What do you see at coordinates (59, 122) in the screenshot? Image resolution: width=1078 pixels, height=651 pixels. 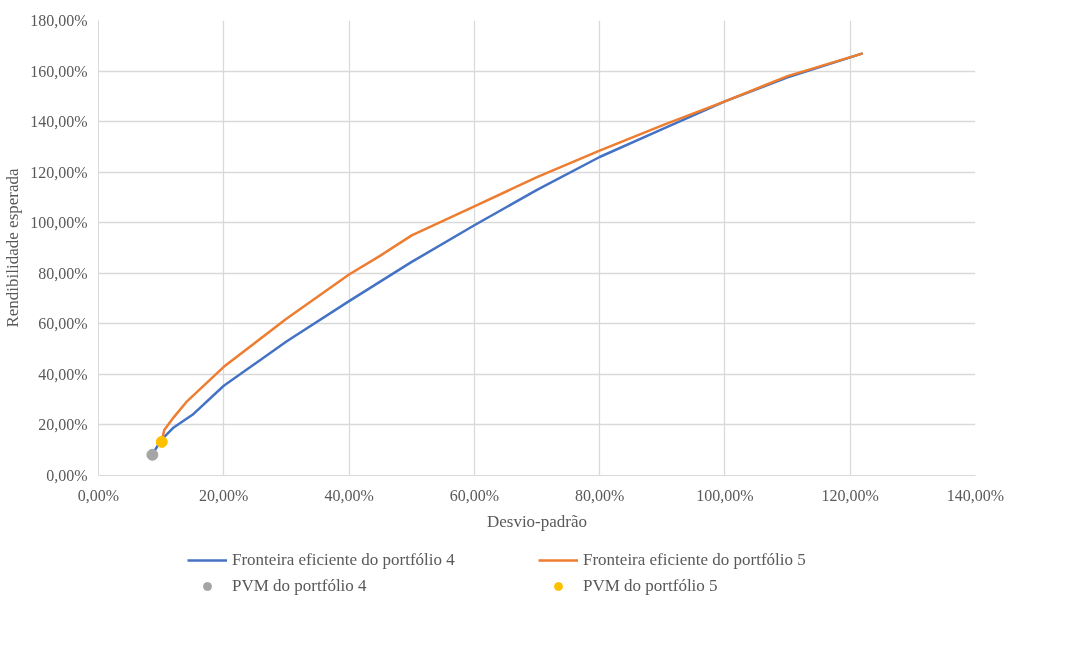 I see `y-tick-label: 140,00%` at bounding box center [59, 122].